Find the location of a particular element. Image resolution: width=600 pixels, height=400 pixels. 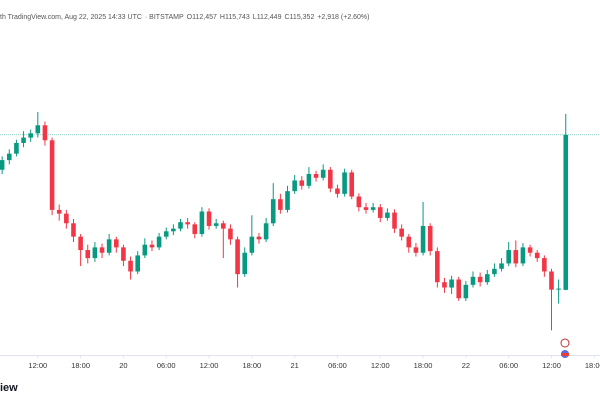

header-text: 115,743 is located at coordinates (237, 17).